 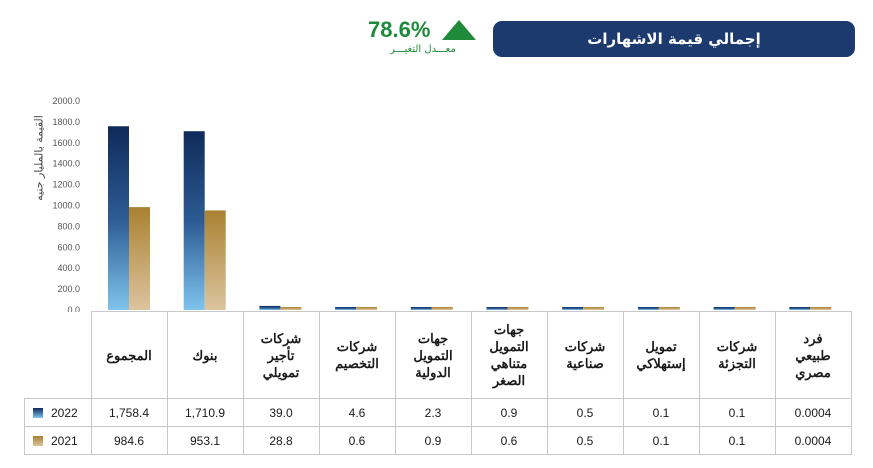 I want to click on category-label-line: الدولية, so click(x=433, y=372).